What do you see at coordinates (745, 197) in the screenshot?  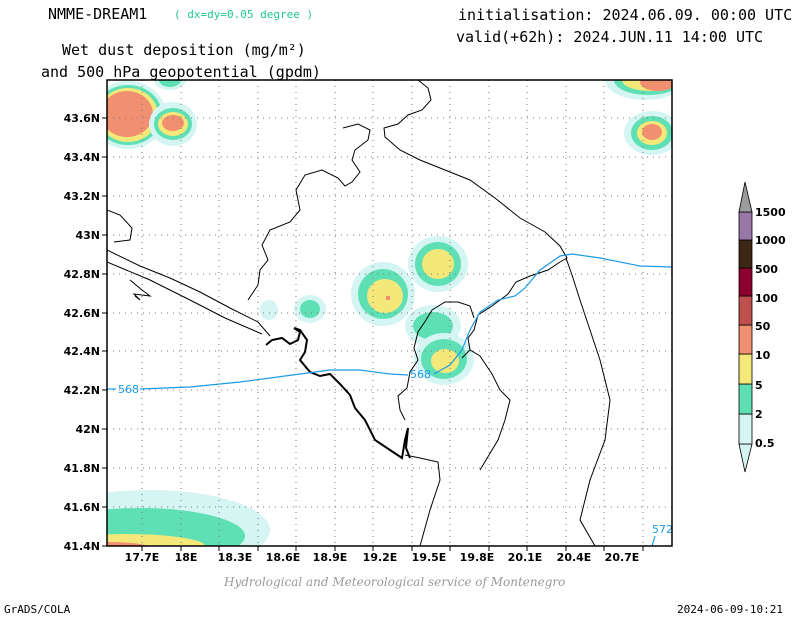 I see `colorbar-high-arrow` at bounding box center [745, 197].